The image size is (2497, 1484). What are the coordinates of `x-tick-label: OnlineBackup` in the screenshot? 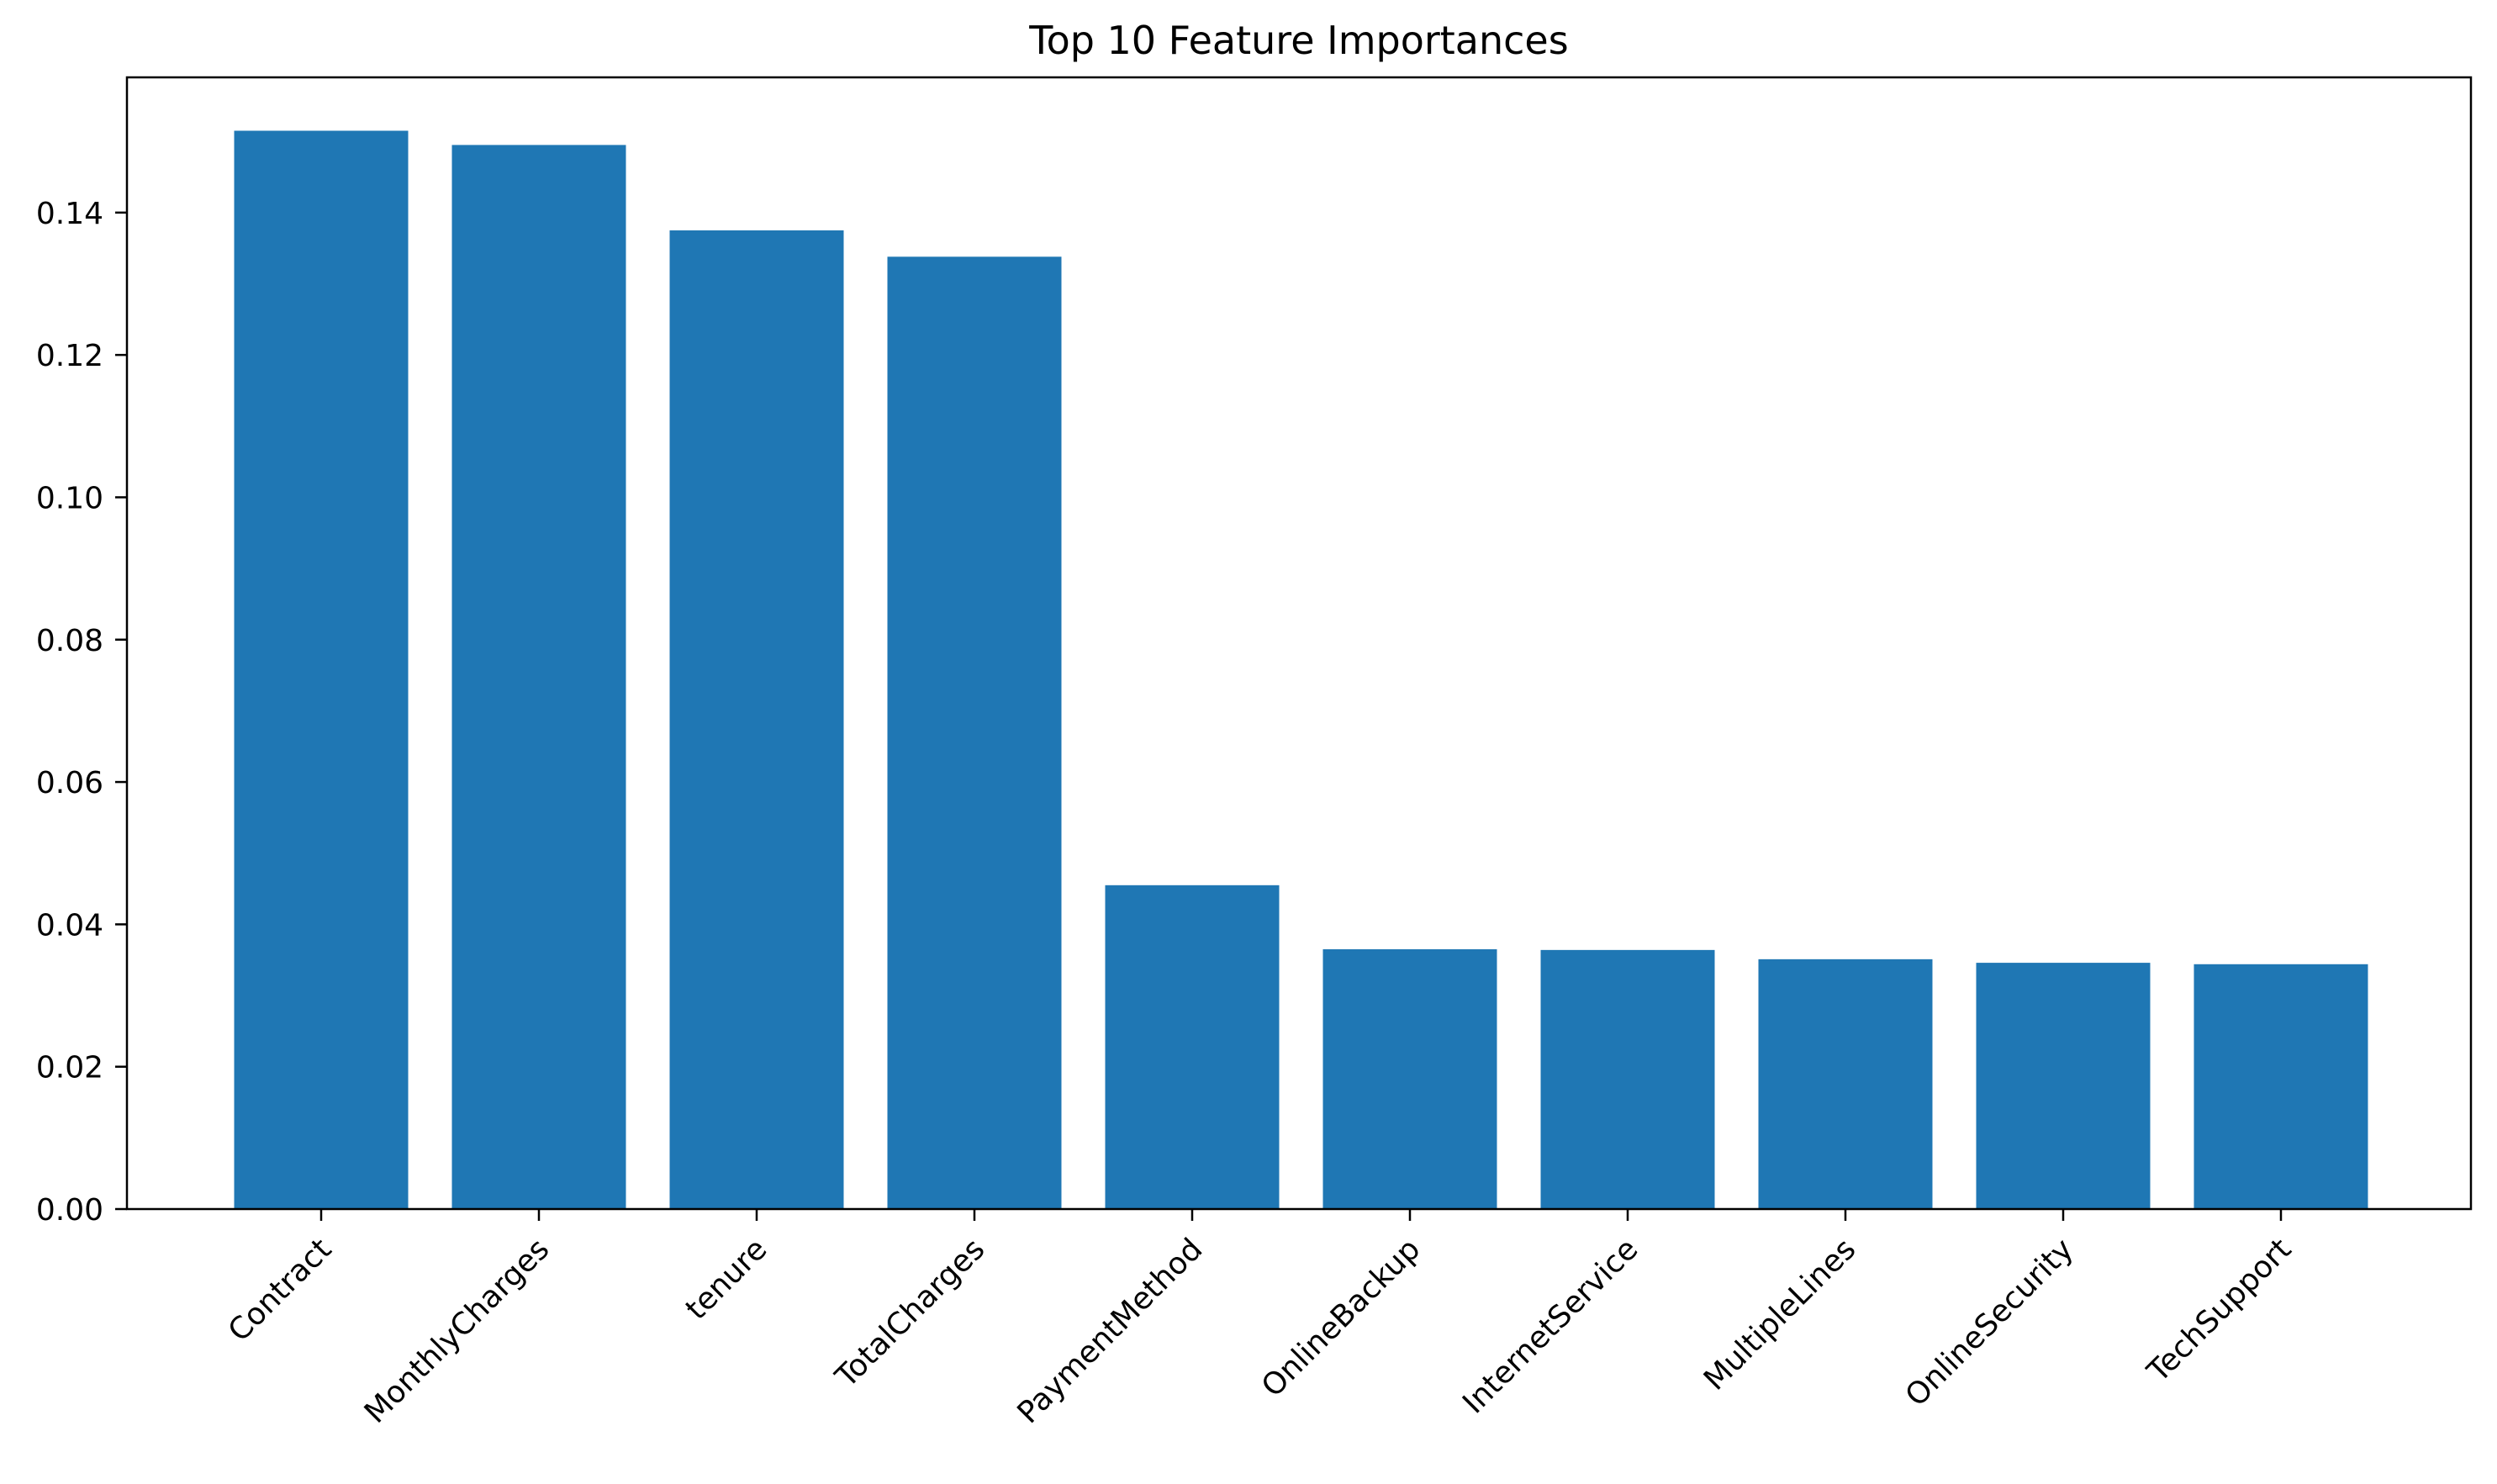 It's located at (1341, 1317).